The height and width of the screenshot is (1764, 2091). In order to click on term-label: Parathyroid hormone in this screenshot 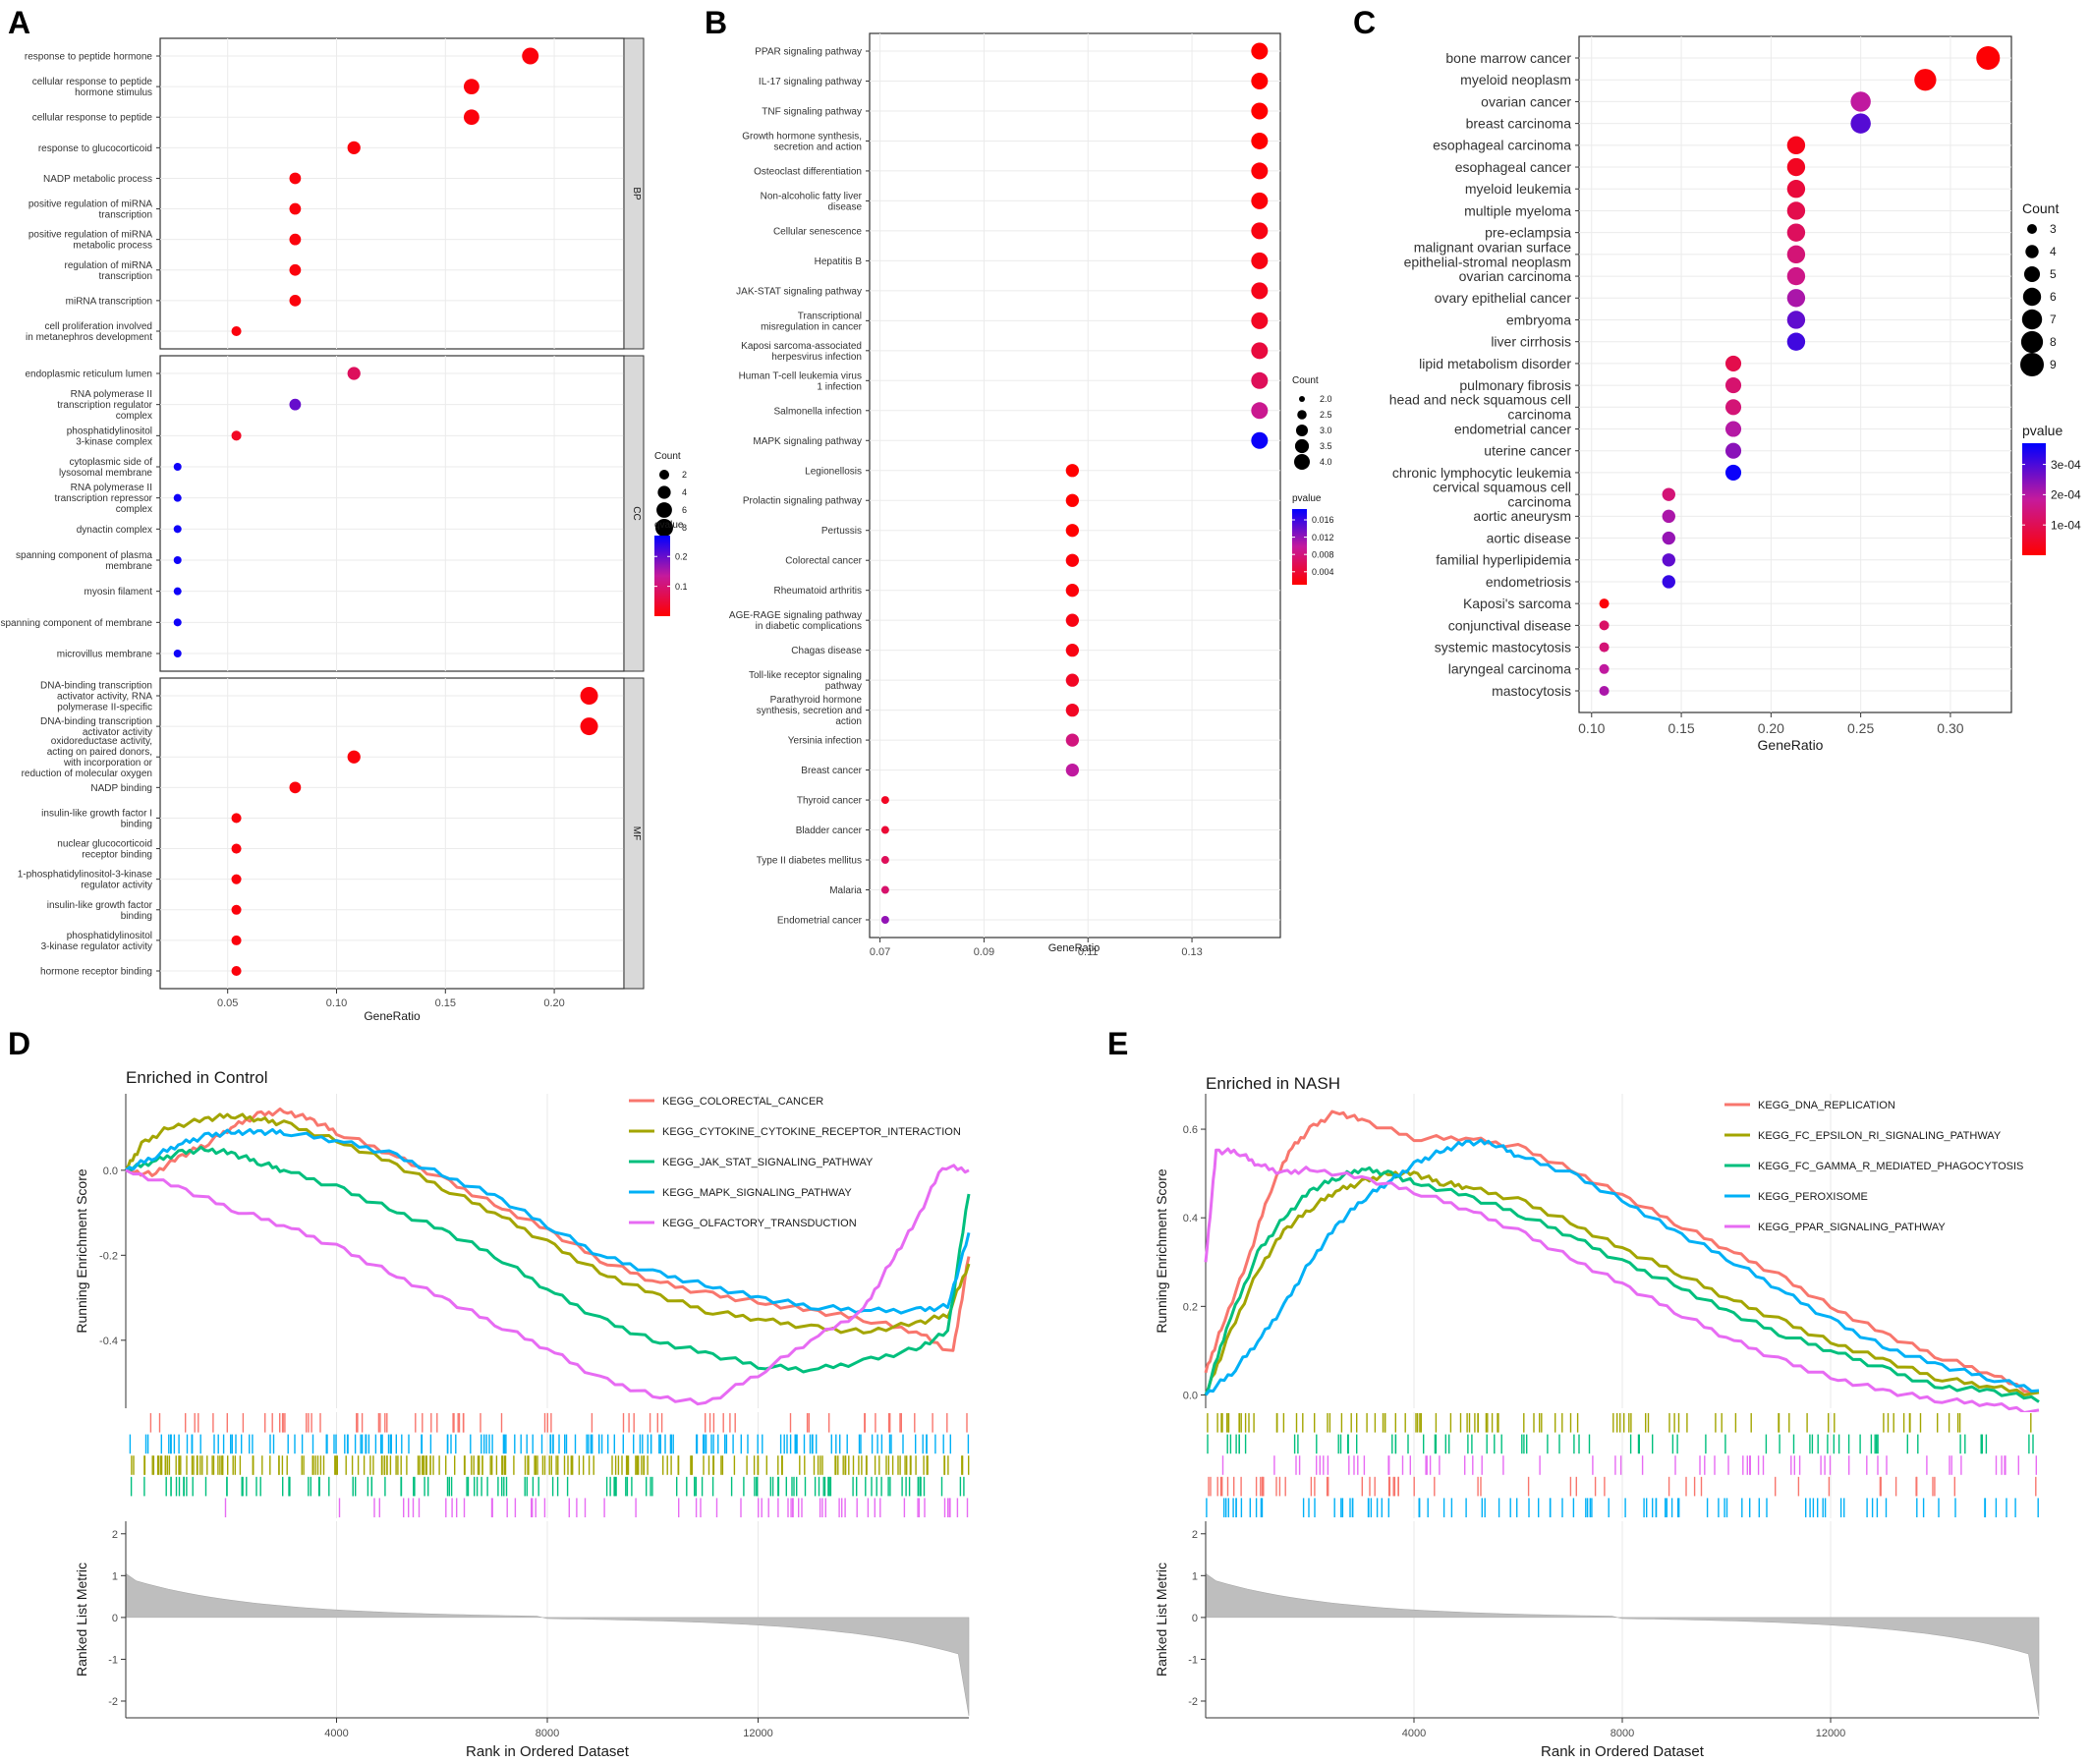, I will do `click(816, 700)`.